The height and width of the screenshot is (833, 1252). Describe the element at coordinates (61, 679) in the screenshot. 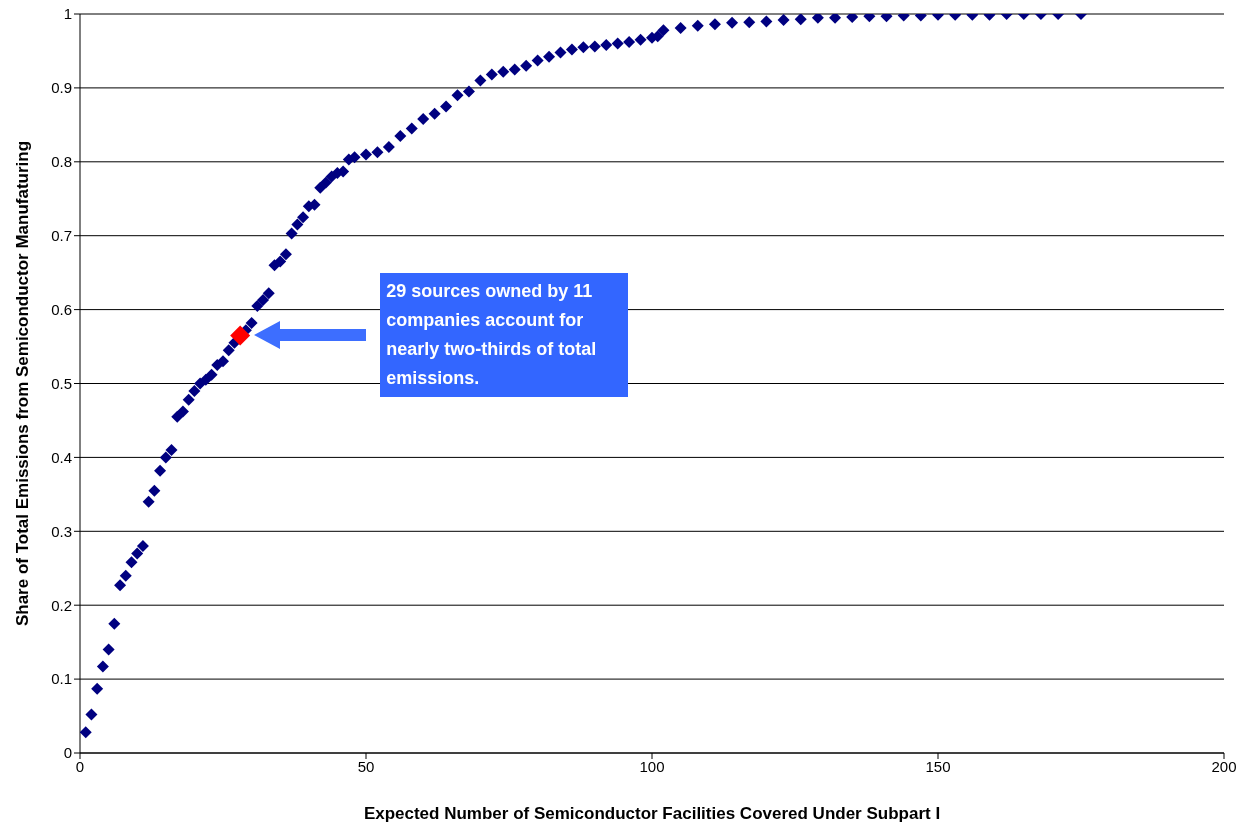

I see `y-tick-label: 0.1` at that location.